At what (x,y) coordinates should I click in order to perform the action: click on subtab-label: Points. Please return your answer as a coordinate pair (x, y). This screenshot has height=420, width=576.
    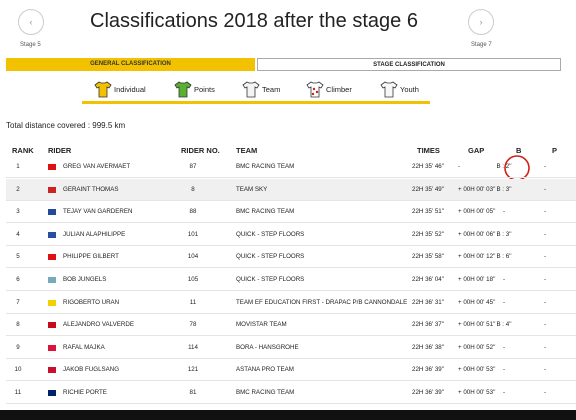
    Looking at the image, I should click on (204, 89).